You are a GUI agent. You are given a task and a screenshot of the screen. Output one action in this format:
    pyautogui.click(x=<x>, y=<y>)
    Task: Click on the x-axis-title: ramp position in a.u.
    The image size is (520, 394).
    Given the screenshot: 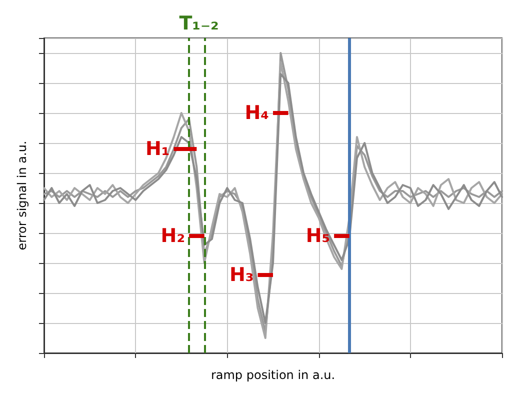 What is the action you would take?
    pyautogui.click(x=273, y=375)
    